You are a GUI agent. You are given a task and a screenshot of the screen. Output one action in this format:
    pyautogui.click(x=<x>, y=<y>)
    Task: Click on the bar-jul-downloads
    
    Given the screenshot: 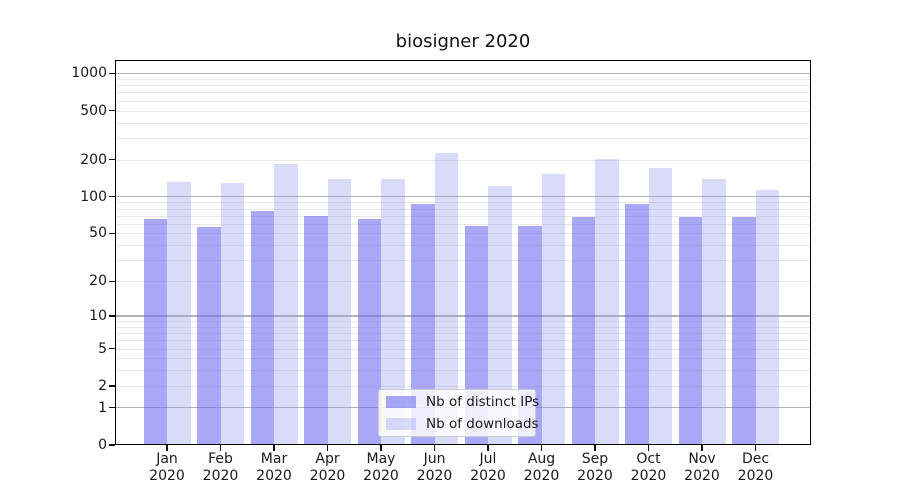 What is the action you would take?
    pyautogui.click(x=500, y=315)
    